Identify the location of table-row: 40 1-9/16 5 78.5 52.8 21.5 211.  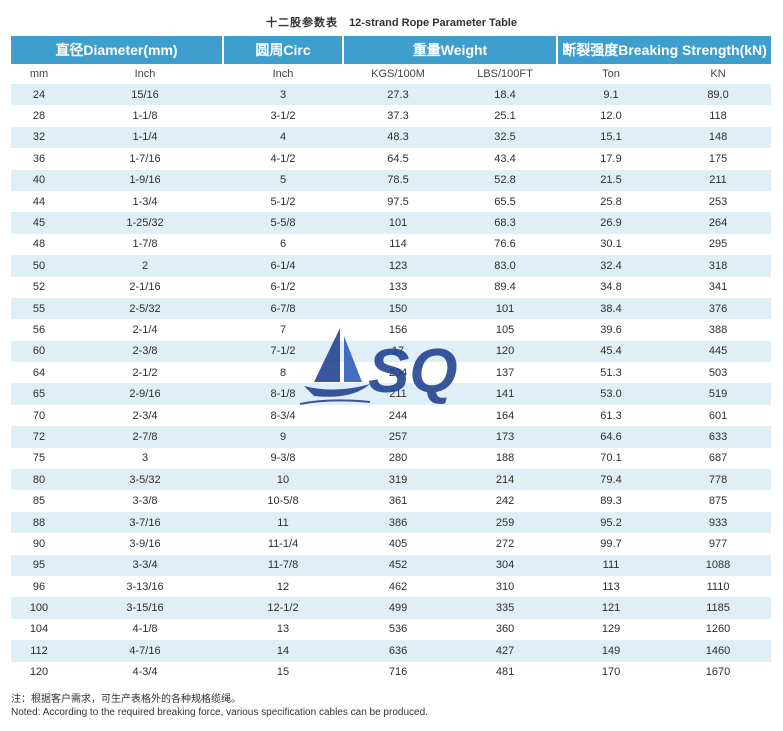
(391, 180).